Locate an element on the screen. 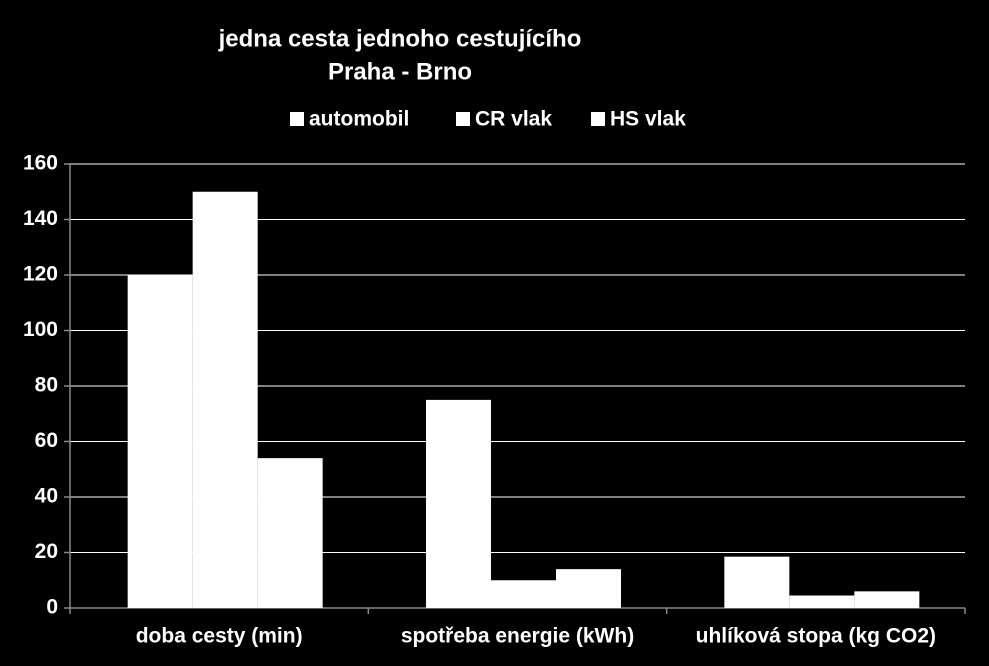 Image resolution: width=989 pixels, height=666 pixels. y-tick-label: 20 is located at coordinates (46, 551).